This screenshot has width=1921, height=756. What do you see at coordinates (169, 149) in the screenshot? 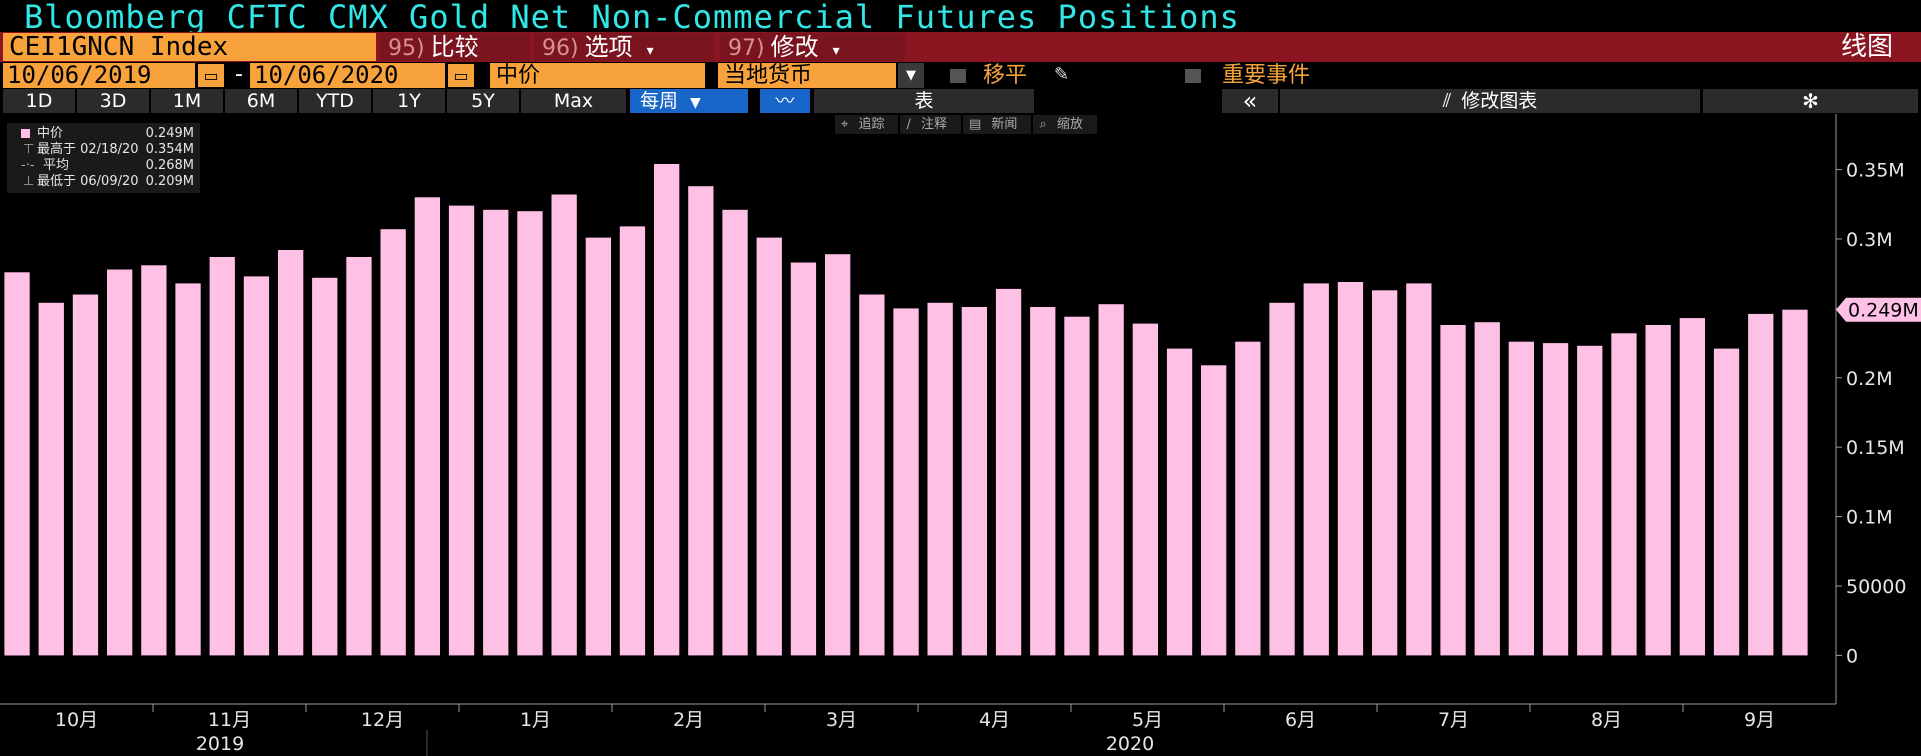
I see `legend-value: 0.354M` at bounding box center [169, 149].